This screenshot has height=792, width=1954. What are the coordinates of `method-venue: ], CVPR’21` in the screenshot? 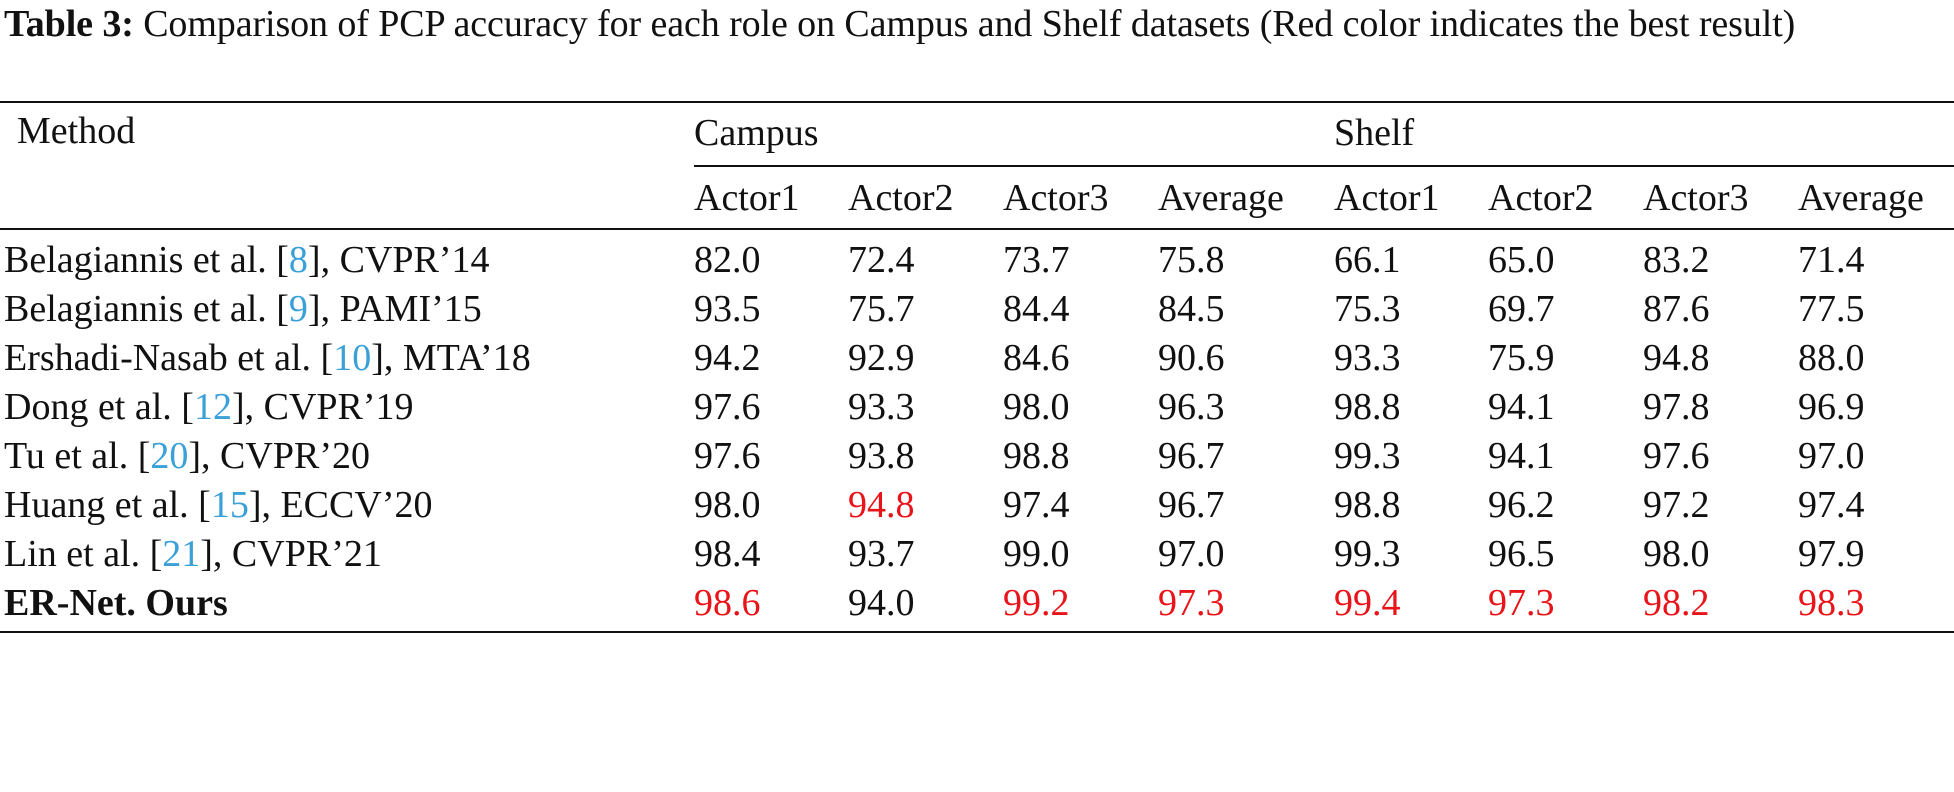 It's located at (291, 554).